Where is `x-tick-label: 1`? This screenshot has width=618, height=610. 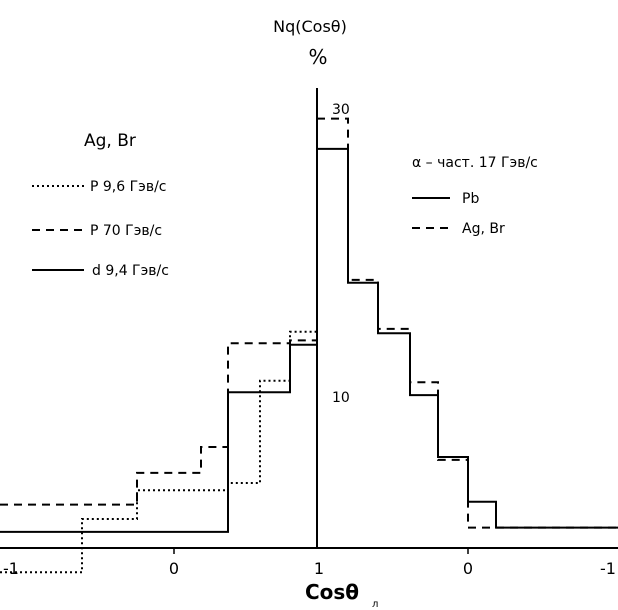 x-tick-label: 1 is located at coordinates (319, 568).